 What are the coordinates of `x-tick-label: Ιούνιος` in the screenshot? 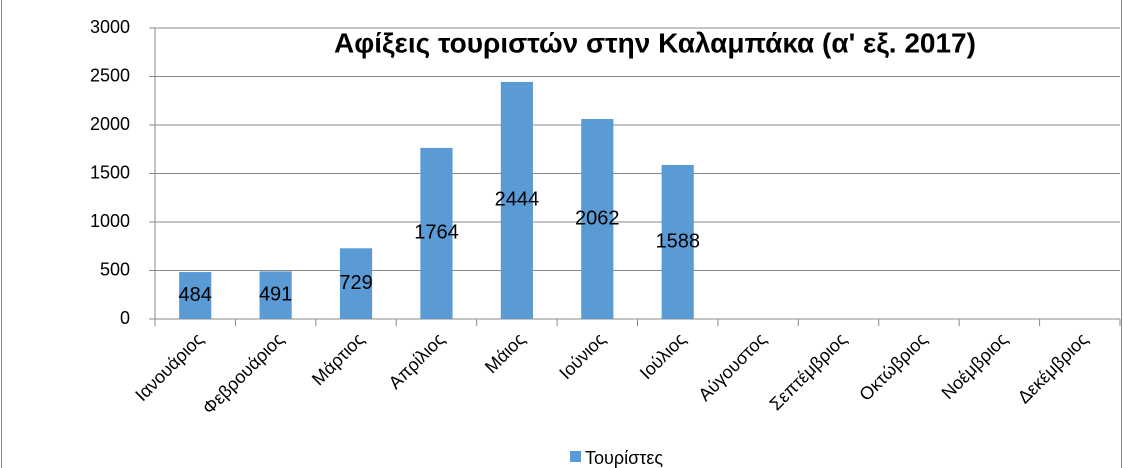 It's located at (582, 356).